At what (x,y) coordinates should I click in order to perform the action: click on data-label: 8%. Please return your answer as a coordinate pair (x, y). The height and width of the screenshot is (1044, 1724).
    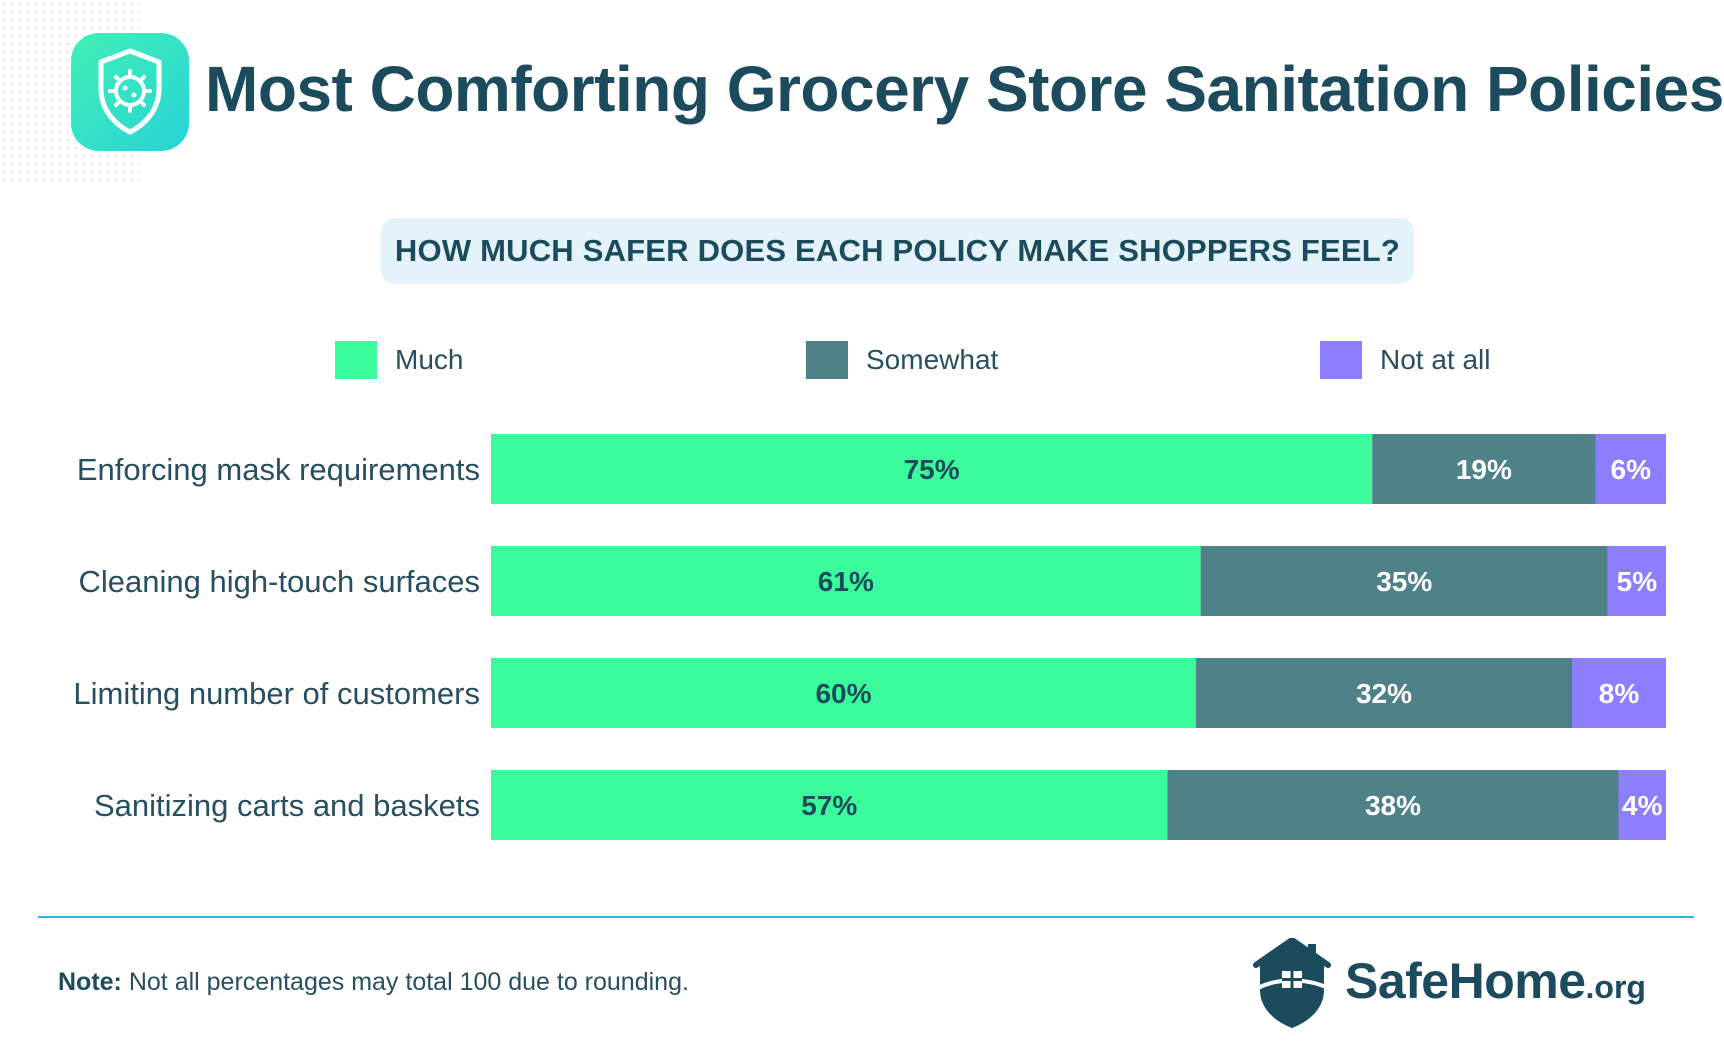
    Looking at the image, I should click on (1619, 693).